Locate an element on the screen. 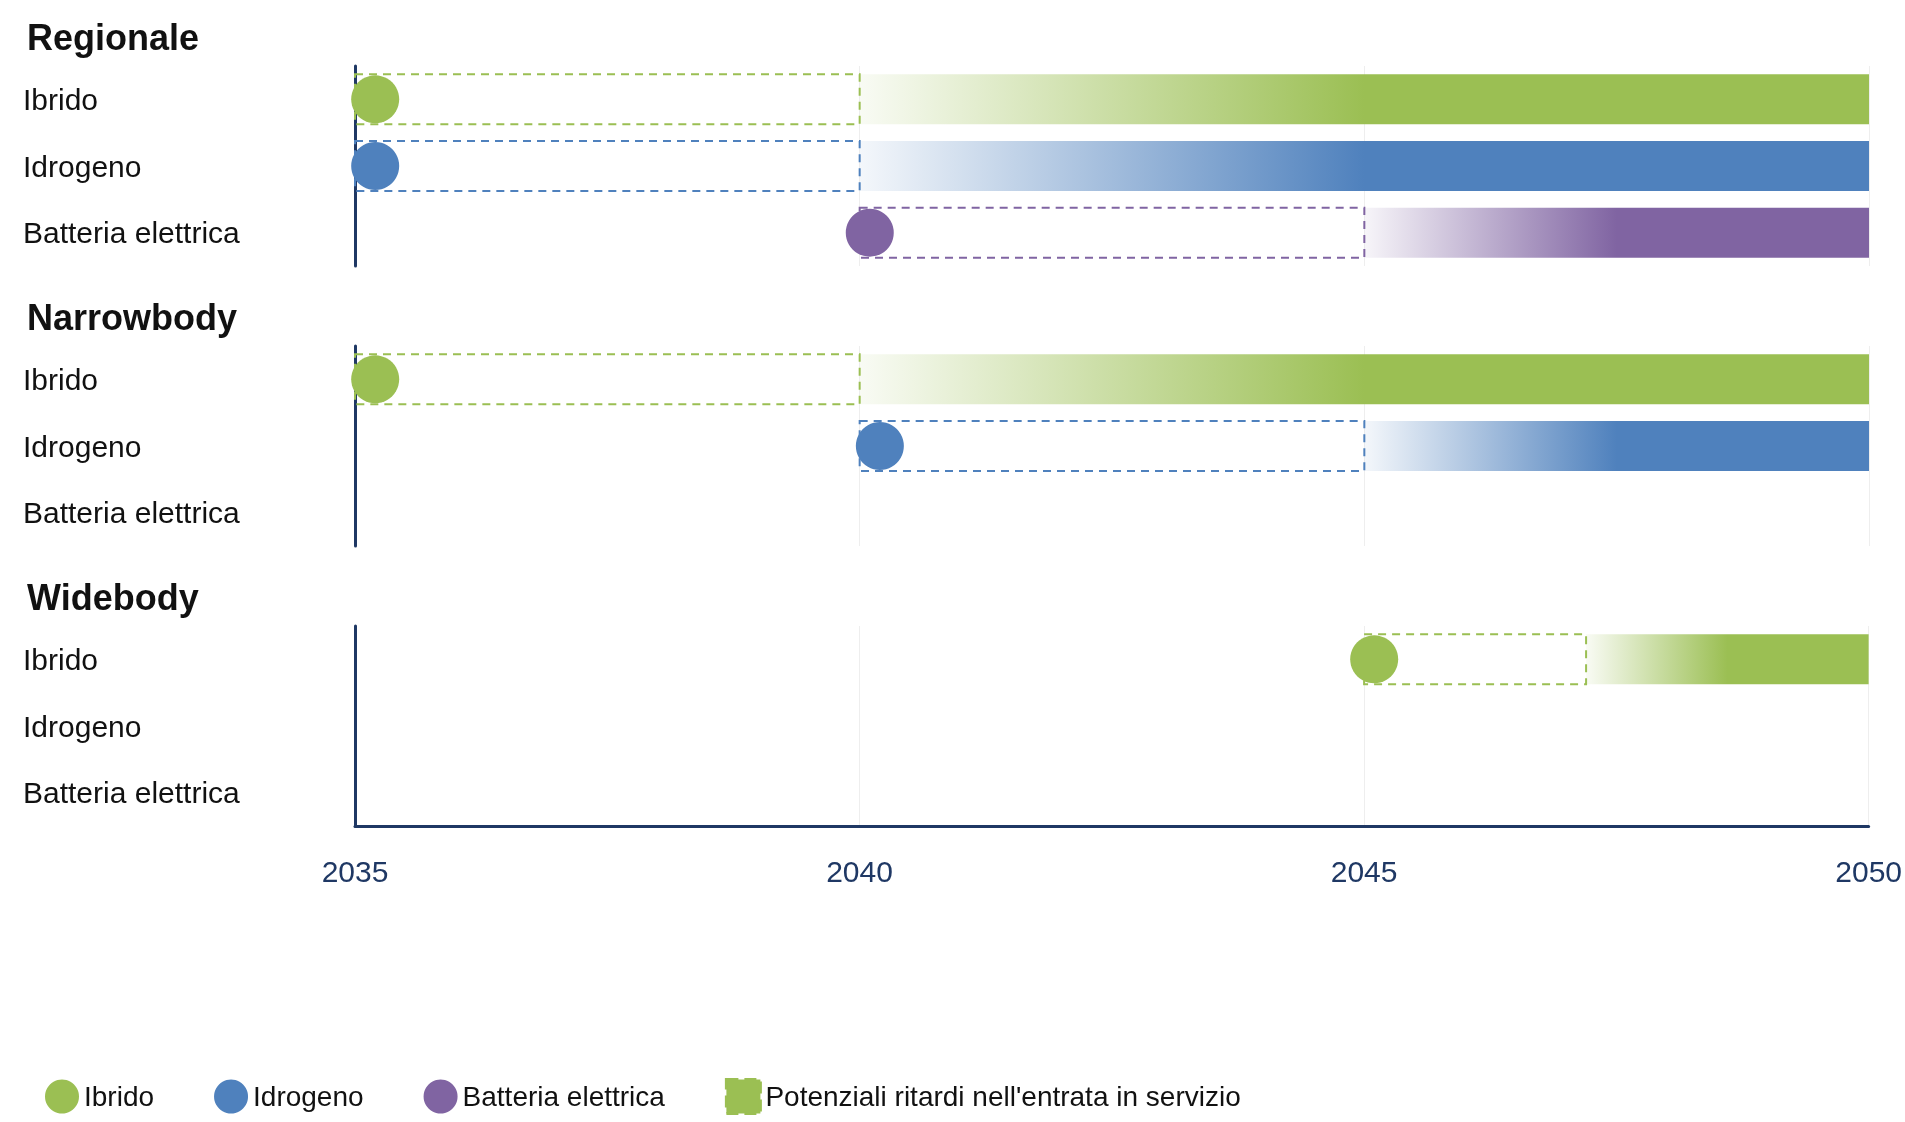 This screenshot has height=1122, width=1905. x-tick-label: 2050 is located at coordinates (1869, 871).